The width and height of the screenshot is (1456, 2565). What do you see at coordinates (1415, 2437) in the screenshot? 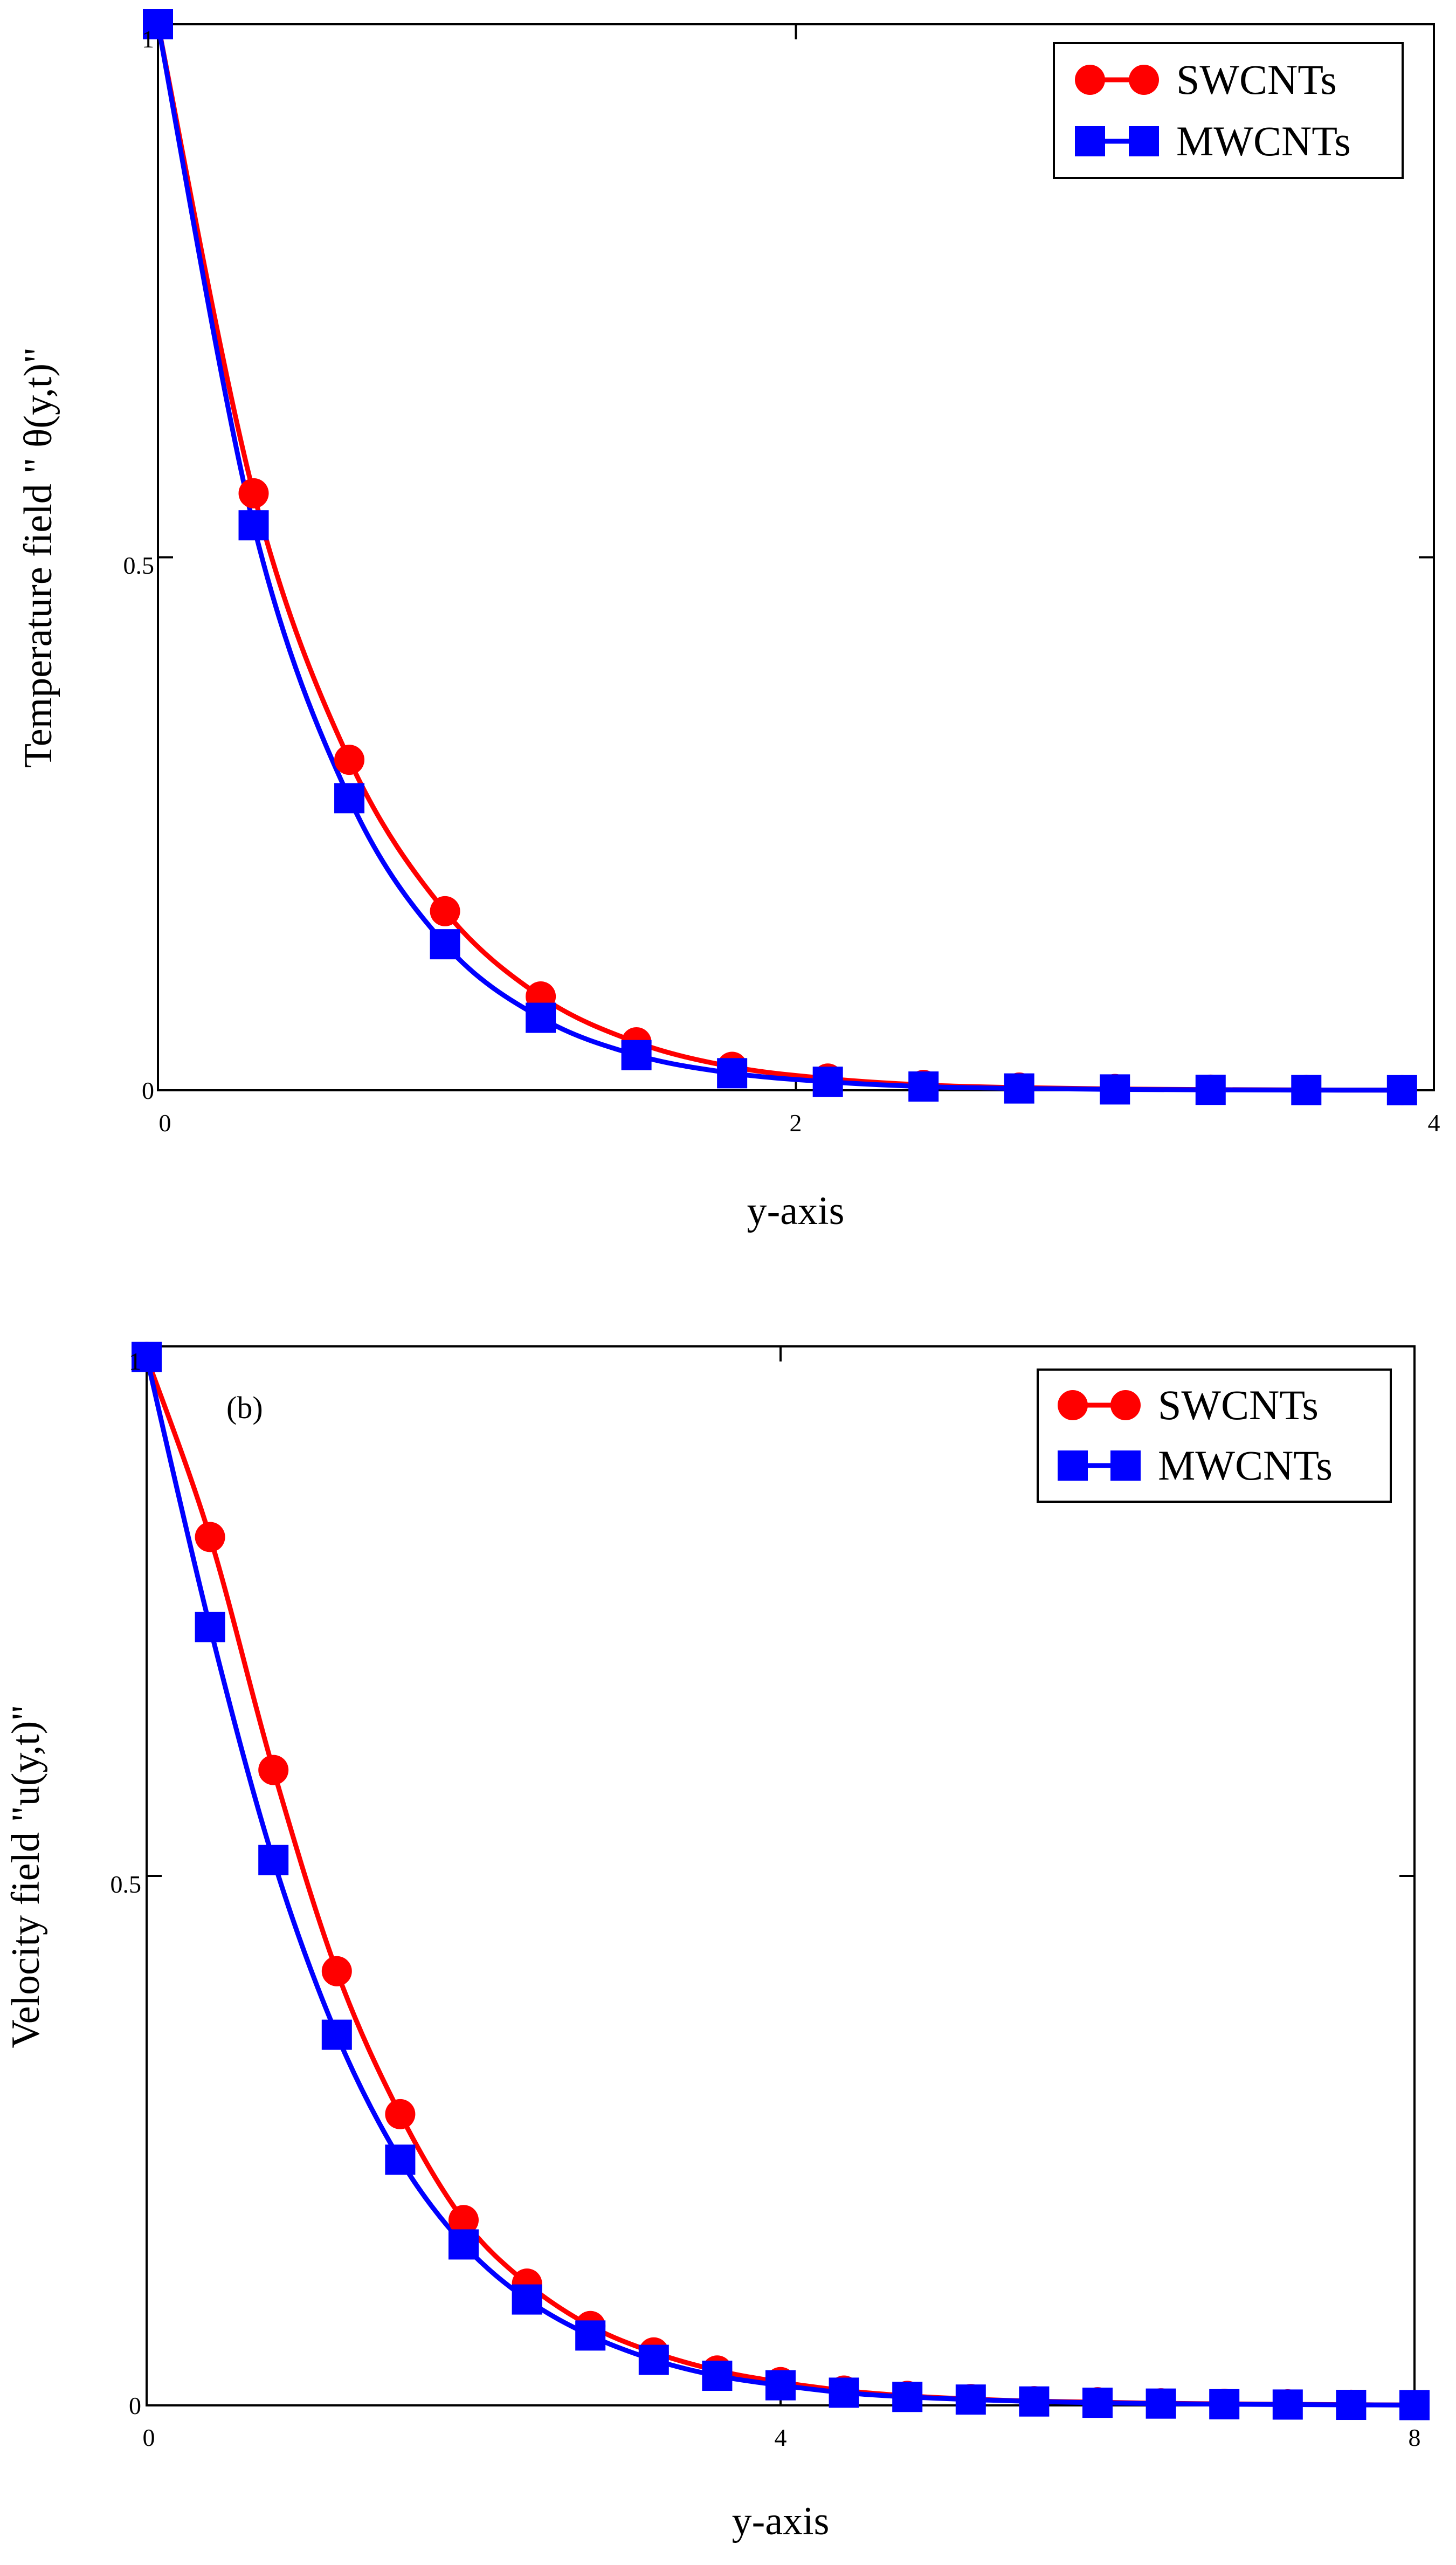
I see `x-tick-label-2: 8` at bounding box center [1415, 2437].